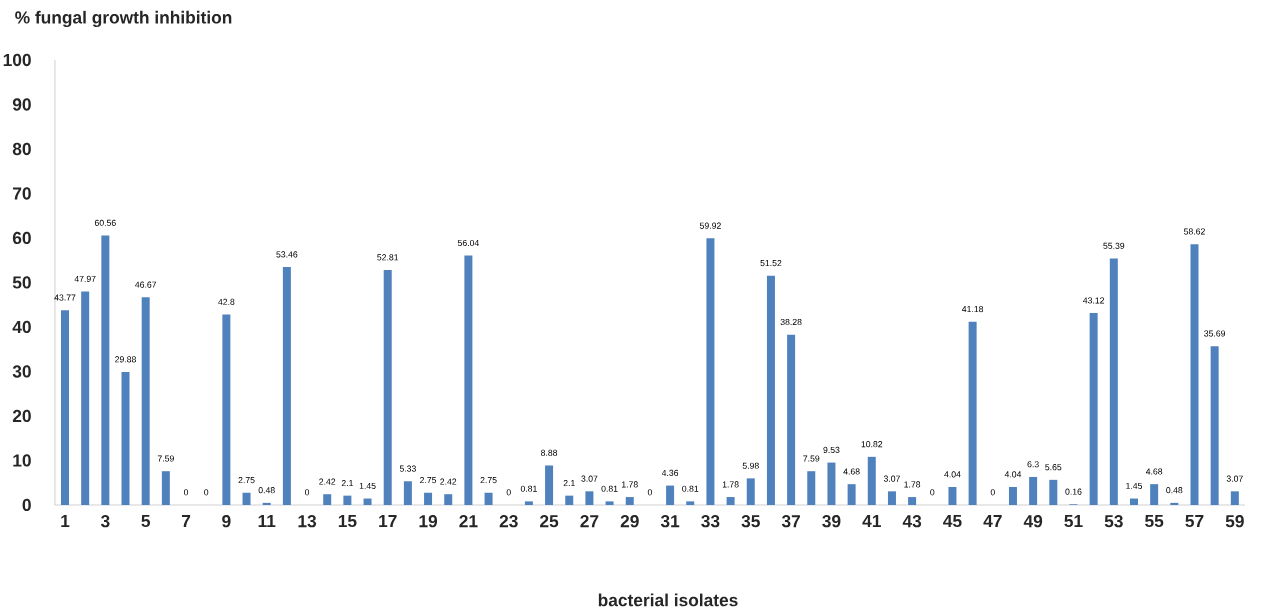 This screenshot has width=1272, height=614. Describe the element at coordinates (428, 521) in the screenshot. I see `x-tick-label: 19` at that location.